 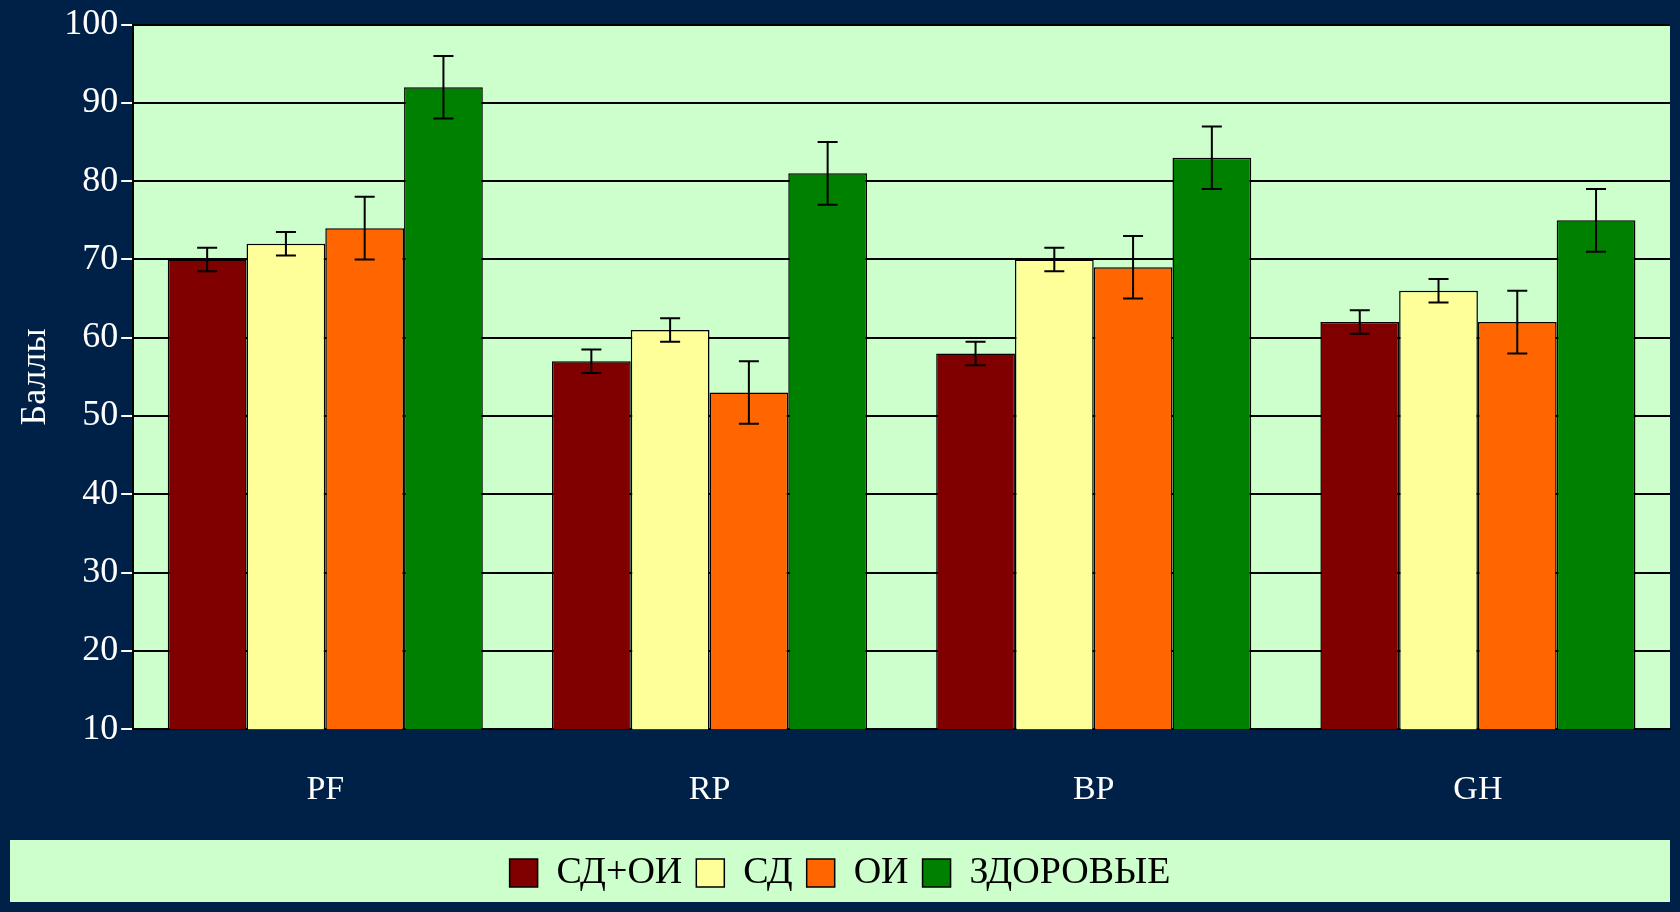 I want to click on legend-label: ОИ, so click(x=881, y=869).